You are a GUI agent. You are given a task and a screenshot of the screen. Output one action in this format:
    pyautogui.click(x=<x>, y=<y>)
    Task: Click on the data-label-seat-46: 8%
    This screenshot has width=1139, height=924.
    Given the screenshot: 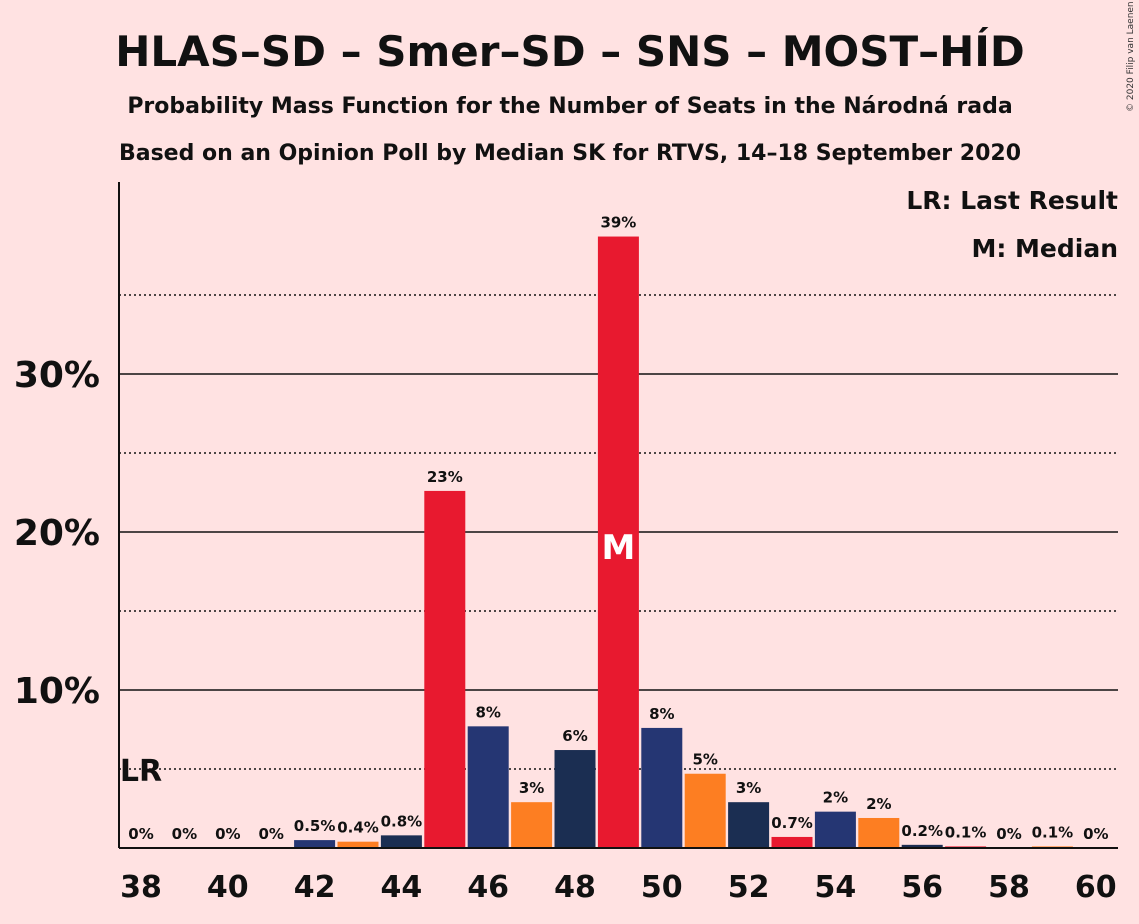 What is the action you would take?
    pyautogui.click(x=487, y=712)
    